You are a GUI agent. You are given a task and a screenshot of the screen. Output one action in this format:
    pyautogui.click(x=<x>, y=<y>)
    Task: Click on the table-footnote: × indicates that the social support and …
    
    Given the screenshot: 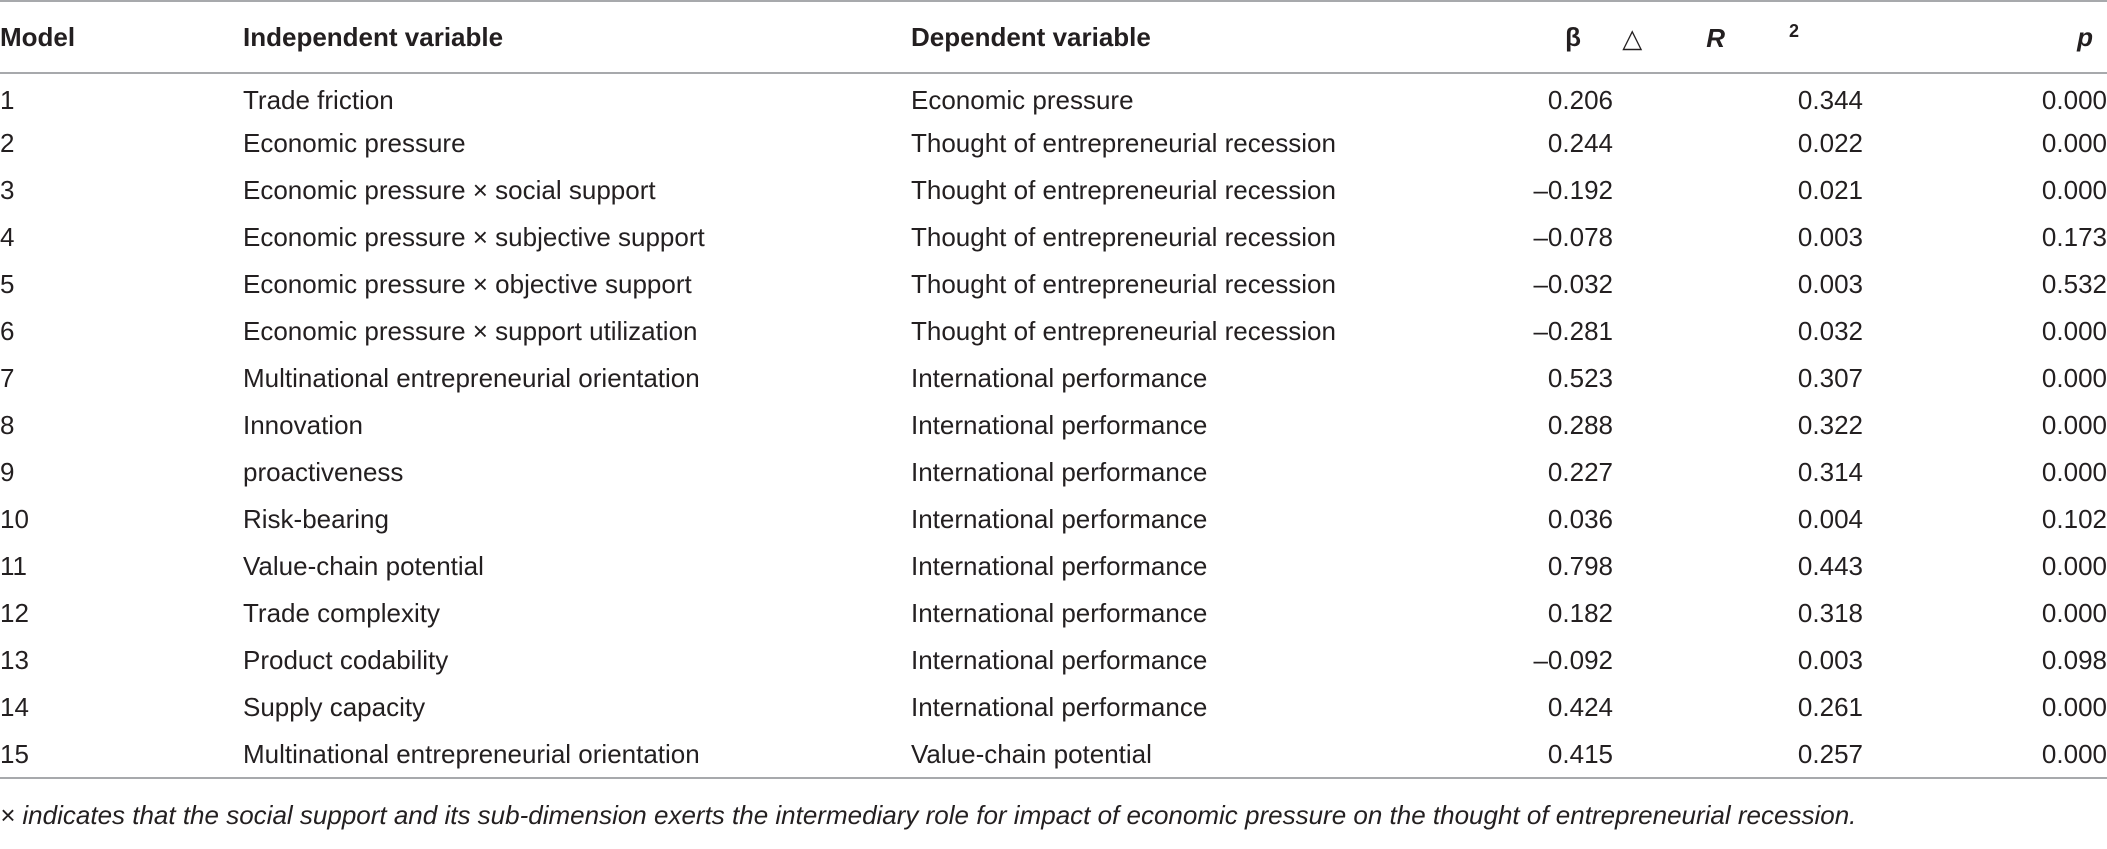 What is the action you would take?
    pyautogui.click(x=928, y=815)
    